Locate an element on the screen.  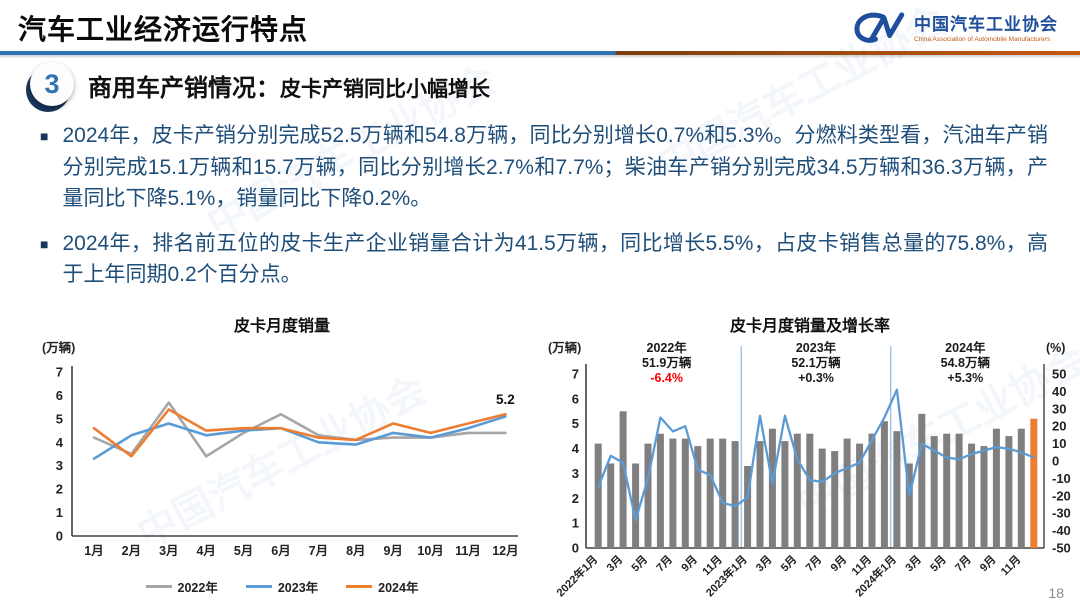
svg-text: 2022年1月 is located at coordinates (576, 575).